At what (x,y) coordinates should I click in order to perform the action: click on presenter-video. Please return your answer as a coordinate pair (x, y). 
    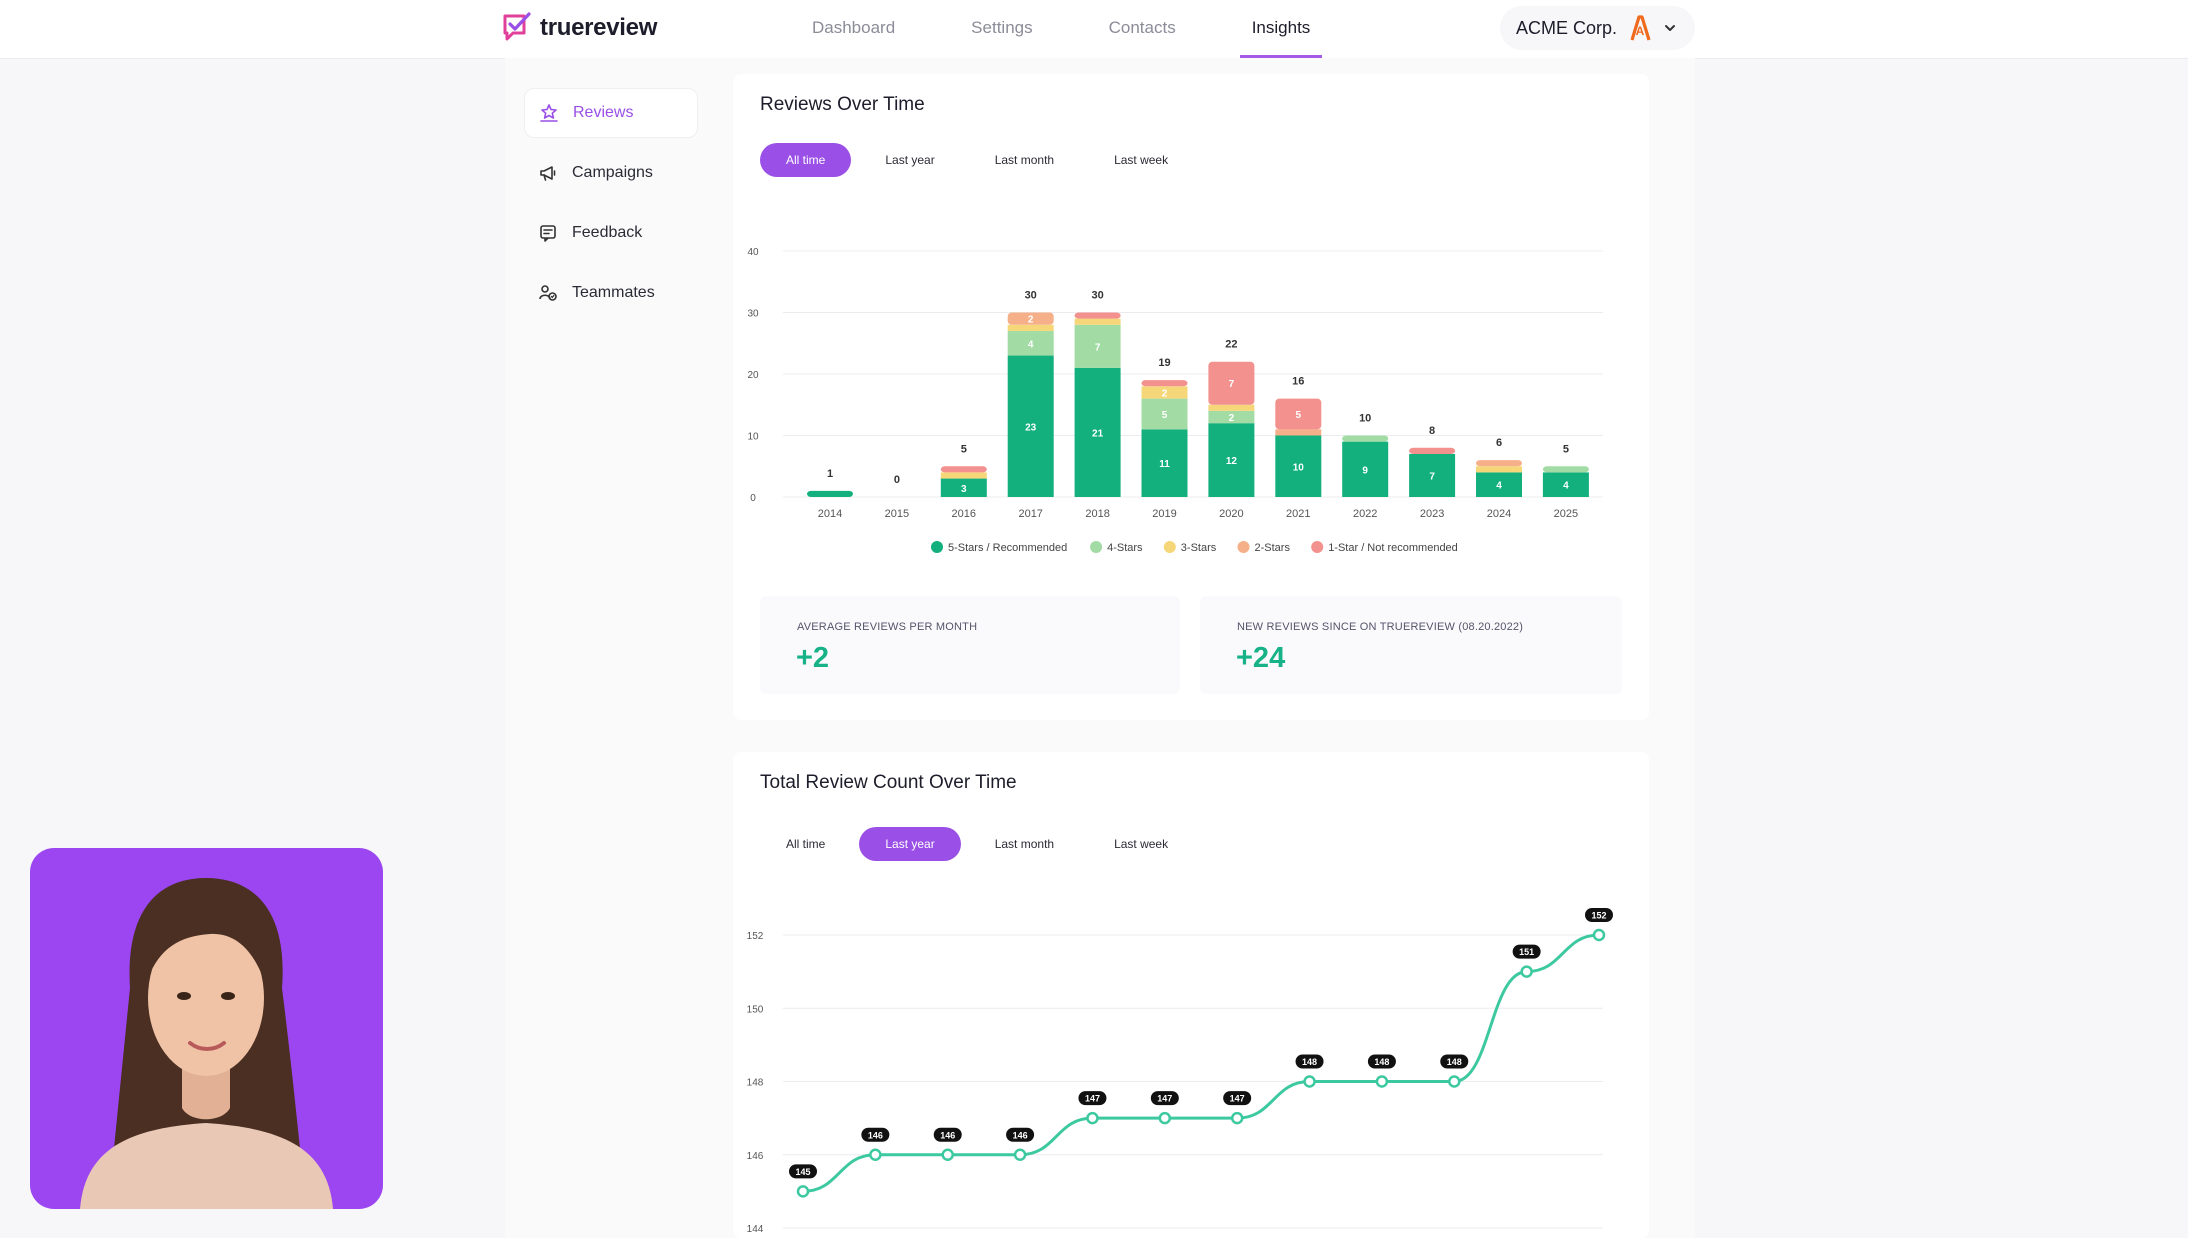
    Looking at the image, I should click on (206, 1028).